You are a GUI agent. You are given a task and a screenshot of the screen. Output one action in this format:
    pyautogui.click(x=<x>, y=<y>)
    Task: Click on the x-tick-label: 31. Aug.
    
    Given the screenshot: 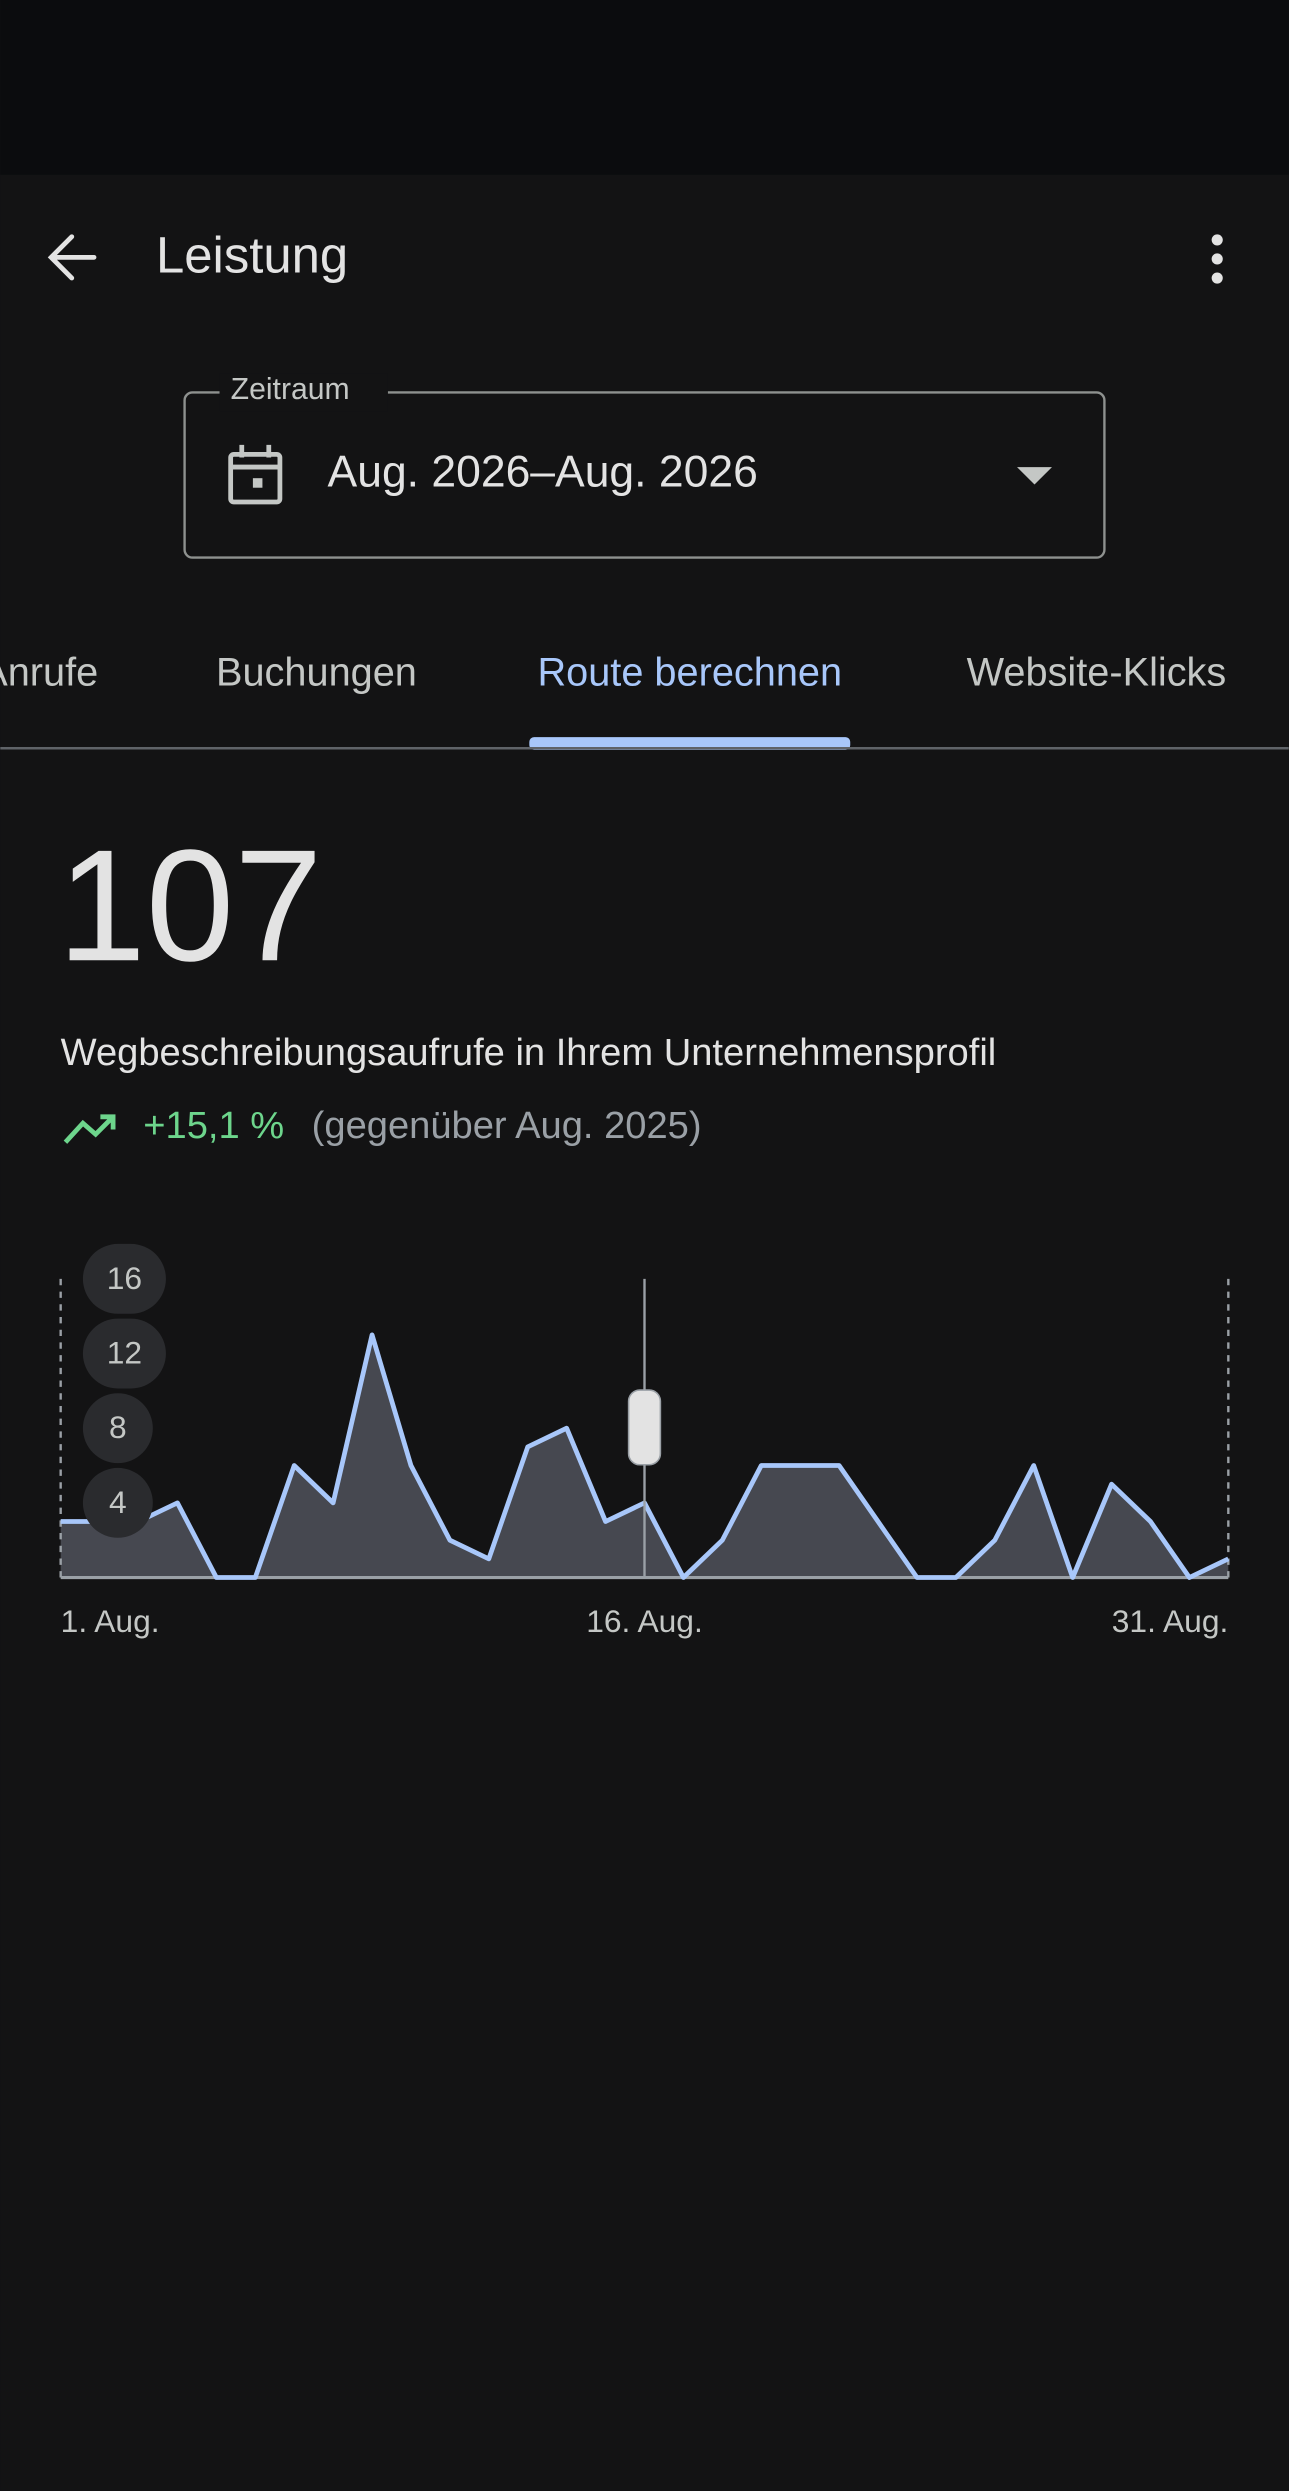 What is the action you would take?
    pyautogui.click(x=1170, y=1621)
    